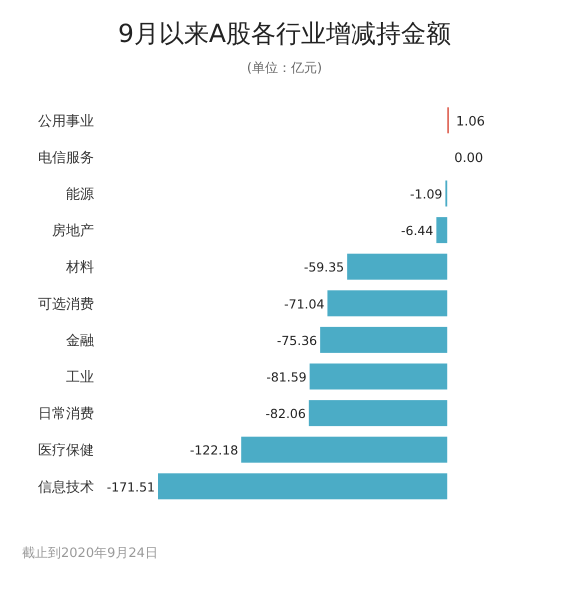 The width and height of the screenshot is (569, 590). I want to click on y-tick-label: 公用事业, so click(66, 121).